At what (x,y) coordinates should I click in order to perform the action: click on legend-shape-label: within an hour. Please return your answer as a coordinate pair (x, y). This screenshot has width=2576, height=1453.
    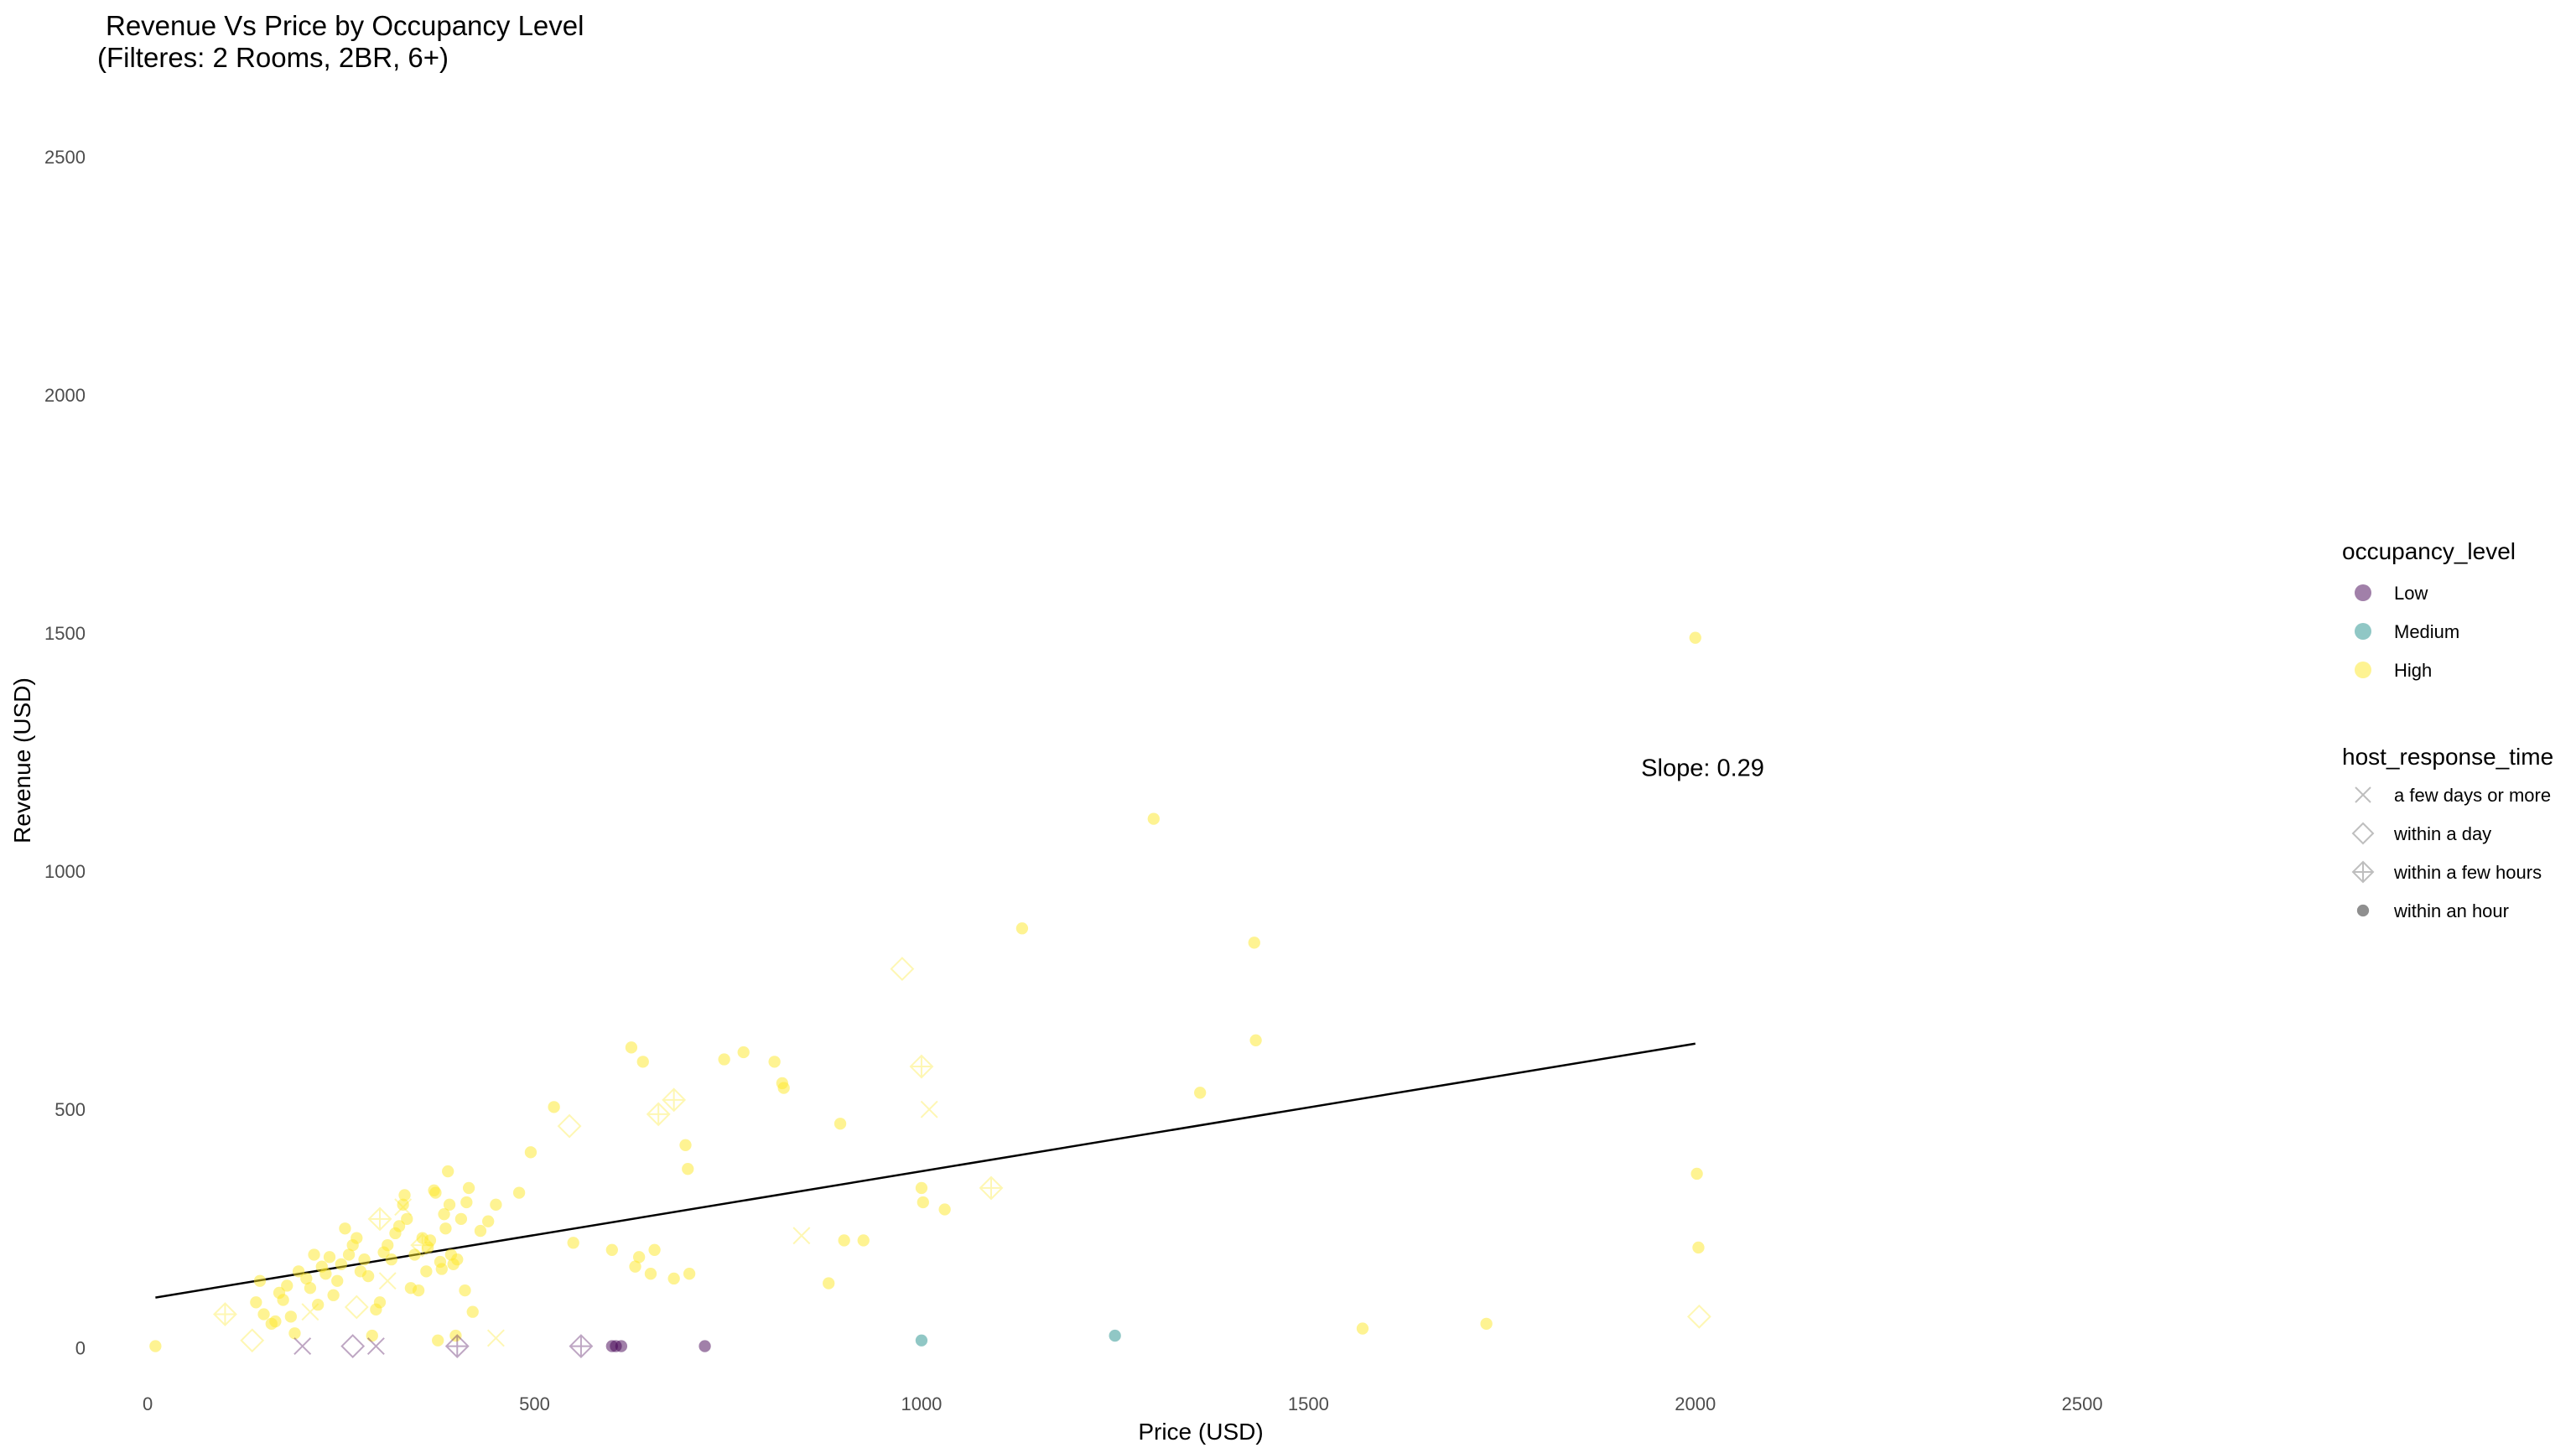
    Looking at the image, I should click on (2451, 910).